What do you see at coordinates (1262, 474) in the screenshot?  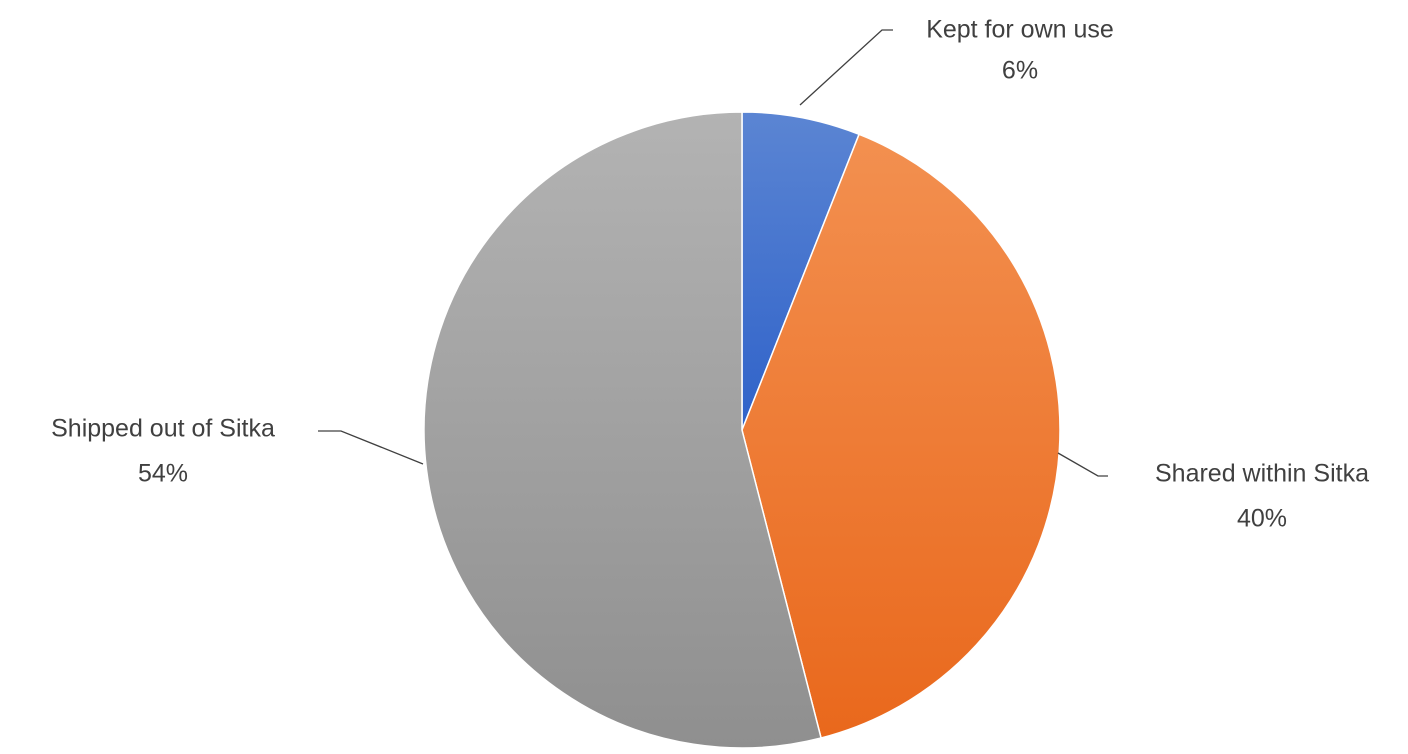 I see `slice-label-shared-within-sitka: Shared within Sitka` at bounding box center [1262, 474].